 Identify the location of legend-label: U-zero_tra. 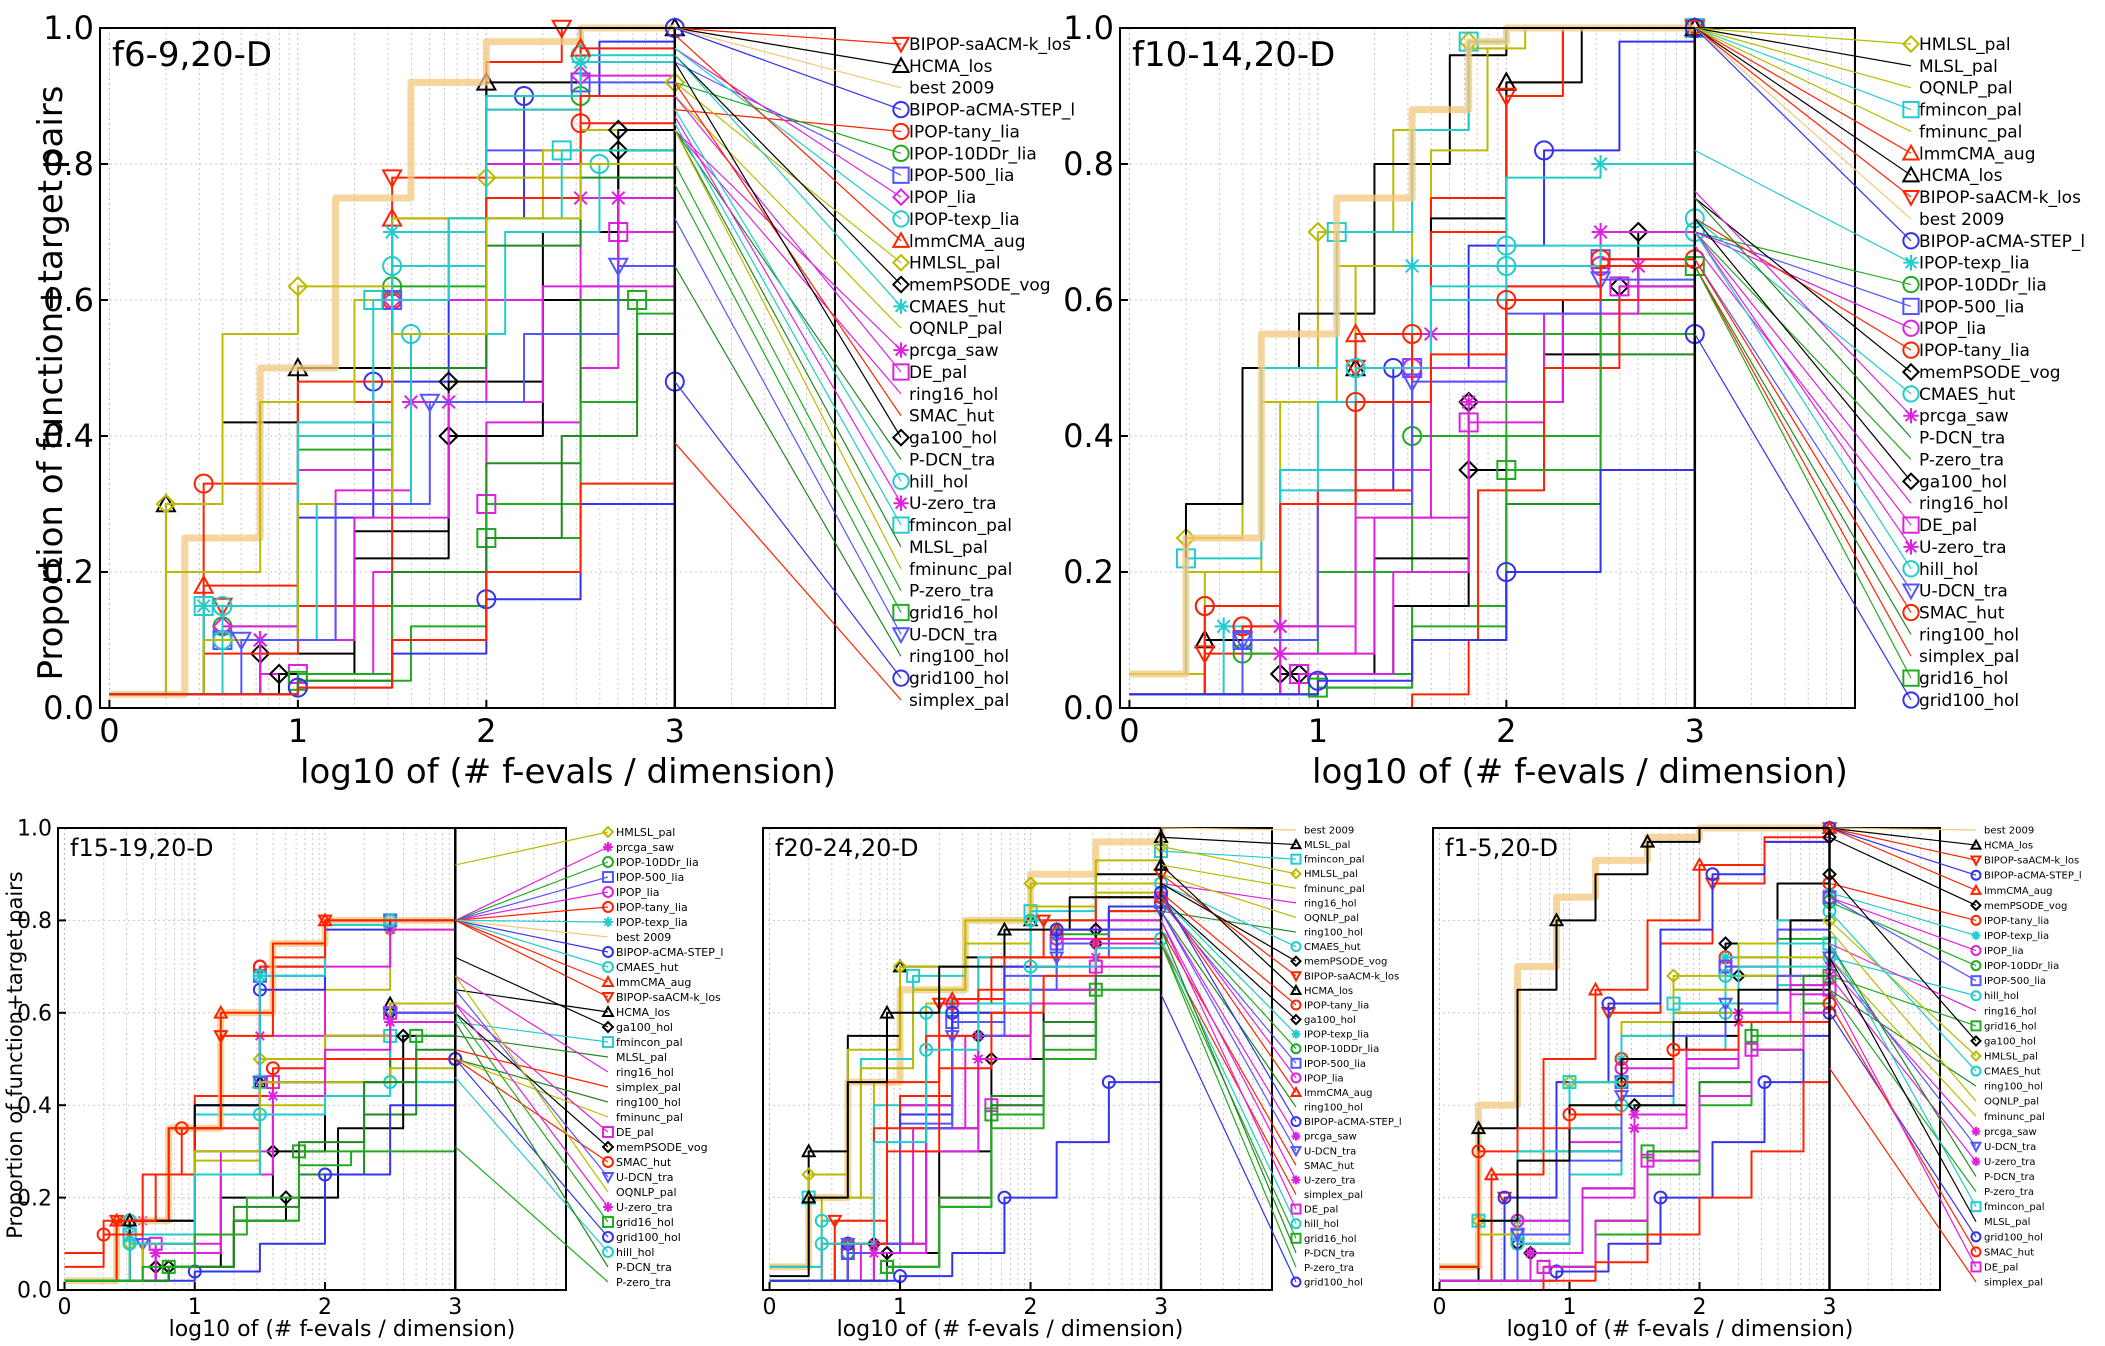
(953, 504).